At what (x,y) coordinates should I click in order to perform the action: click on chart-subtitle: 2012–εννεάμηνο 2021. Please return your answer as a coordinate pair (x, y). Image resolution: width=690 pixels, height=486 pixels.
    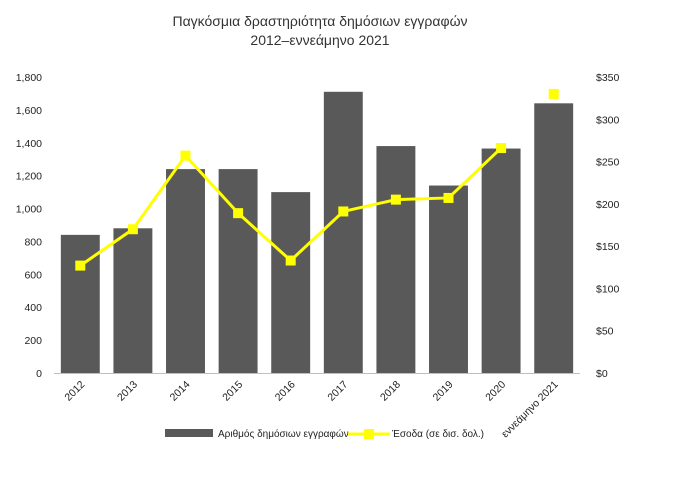
    Looking at the image, I should click on (319, 40).